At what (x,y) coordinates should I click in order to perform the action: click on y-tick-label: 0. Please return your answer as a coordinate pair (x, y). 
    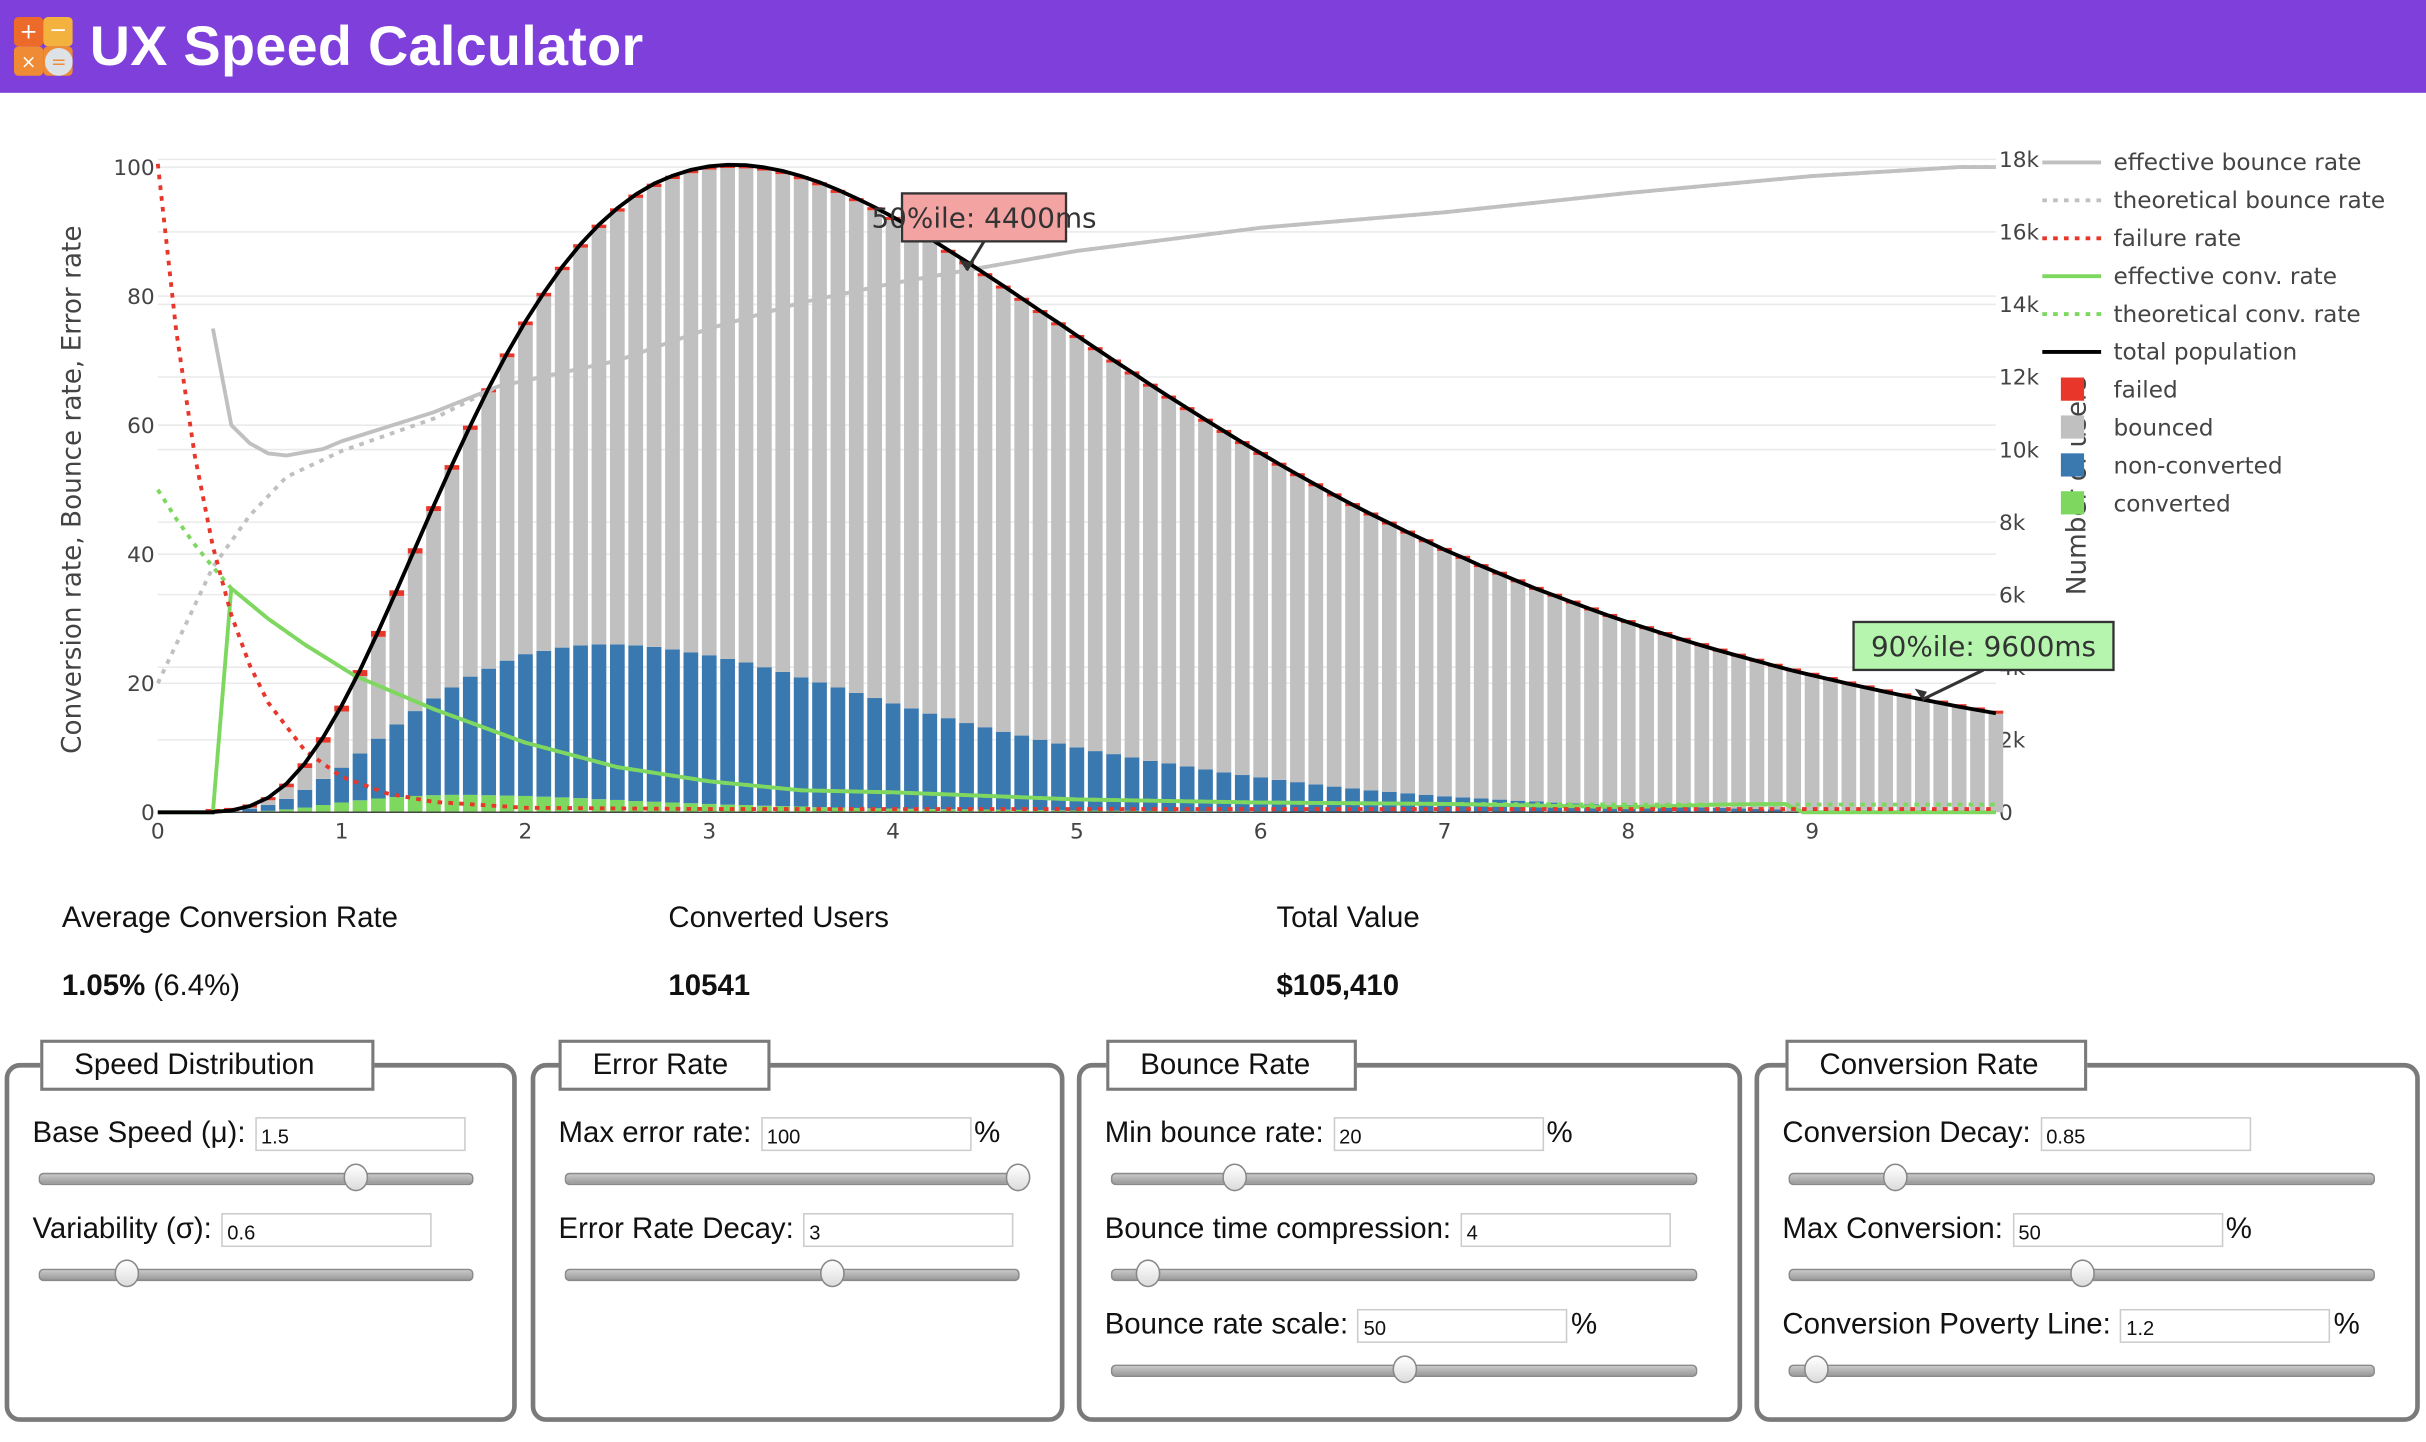
    Looking at the image, I should click on (148, 813).